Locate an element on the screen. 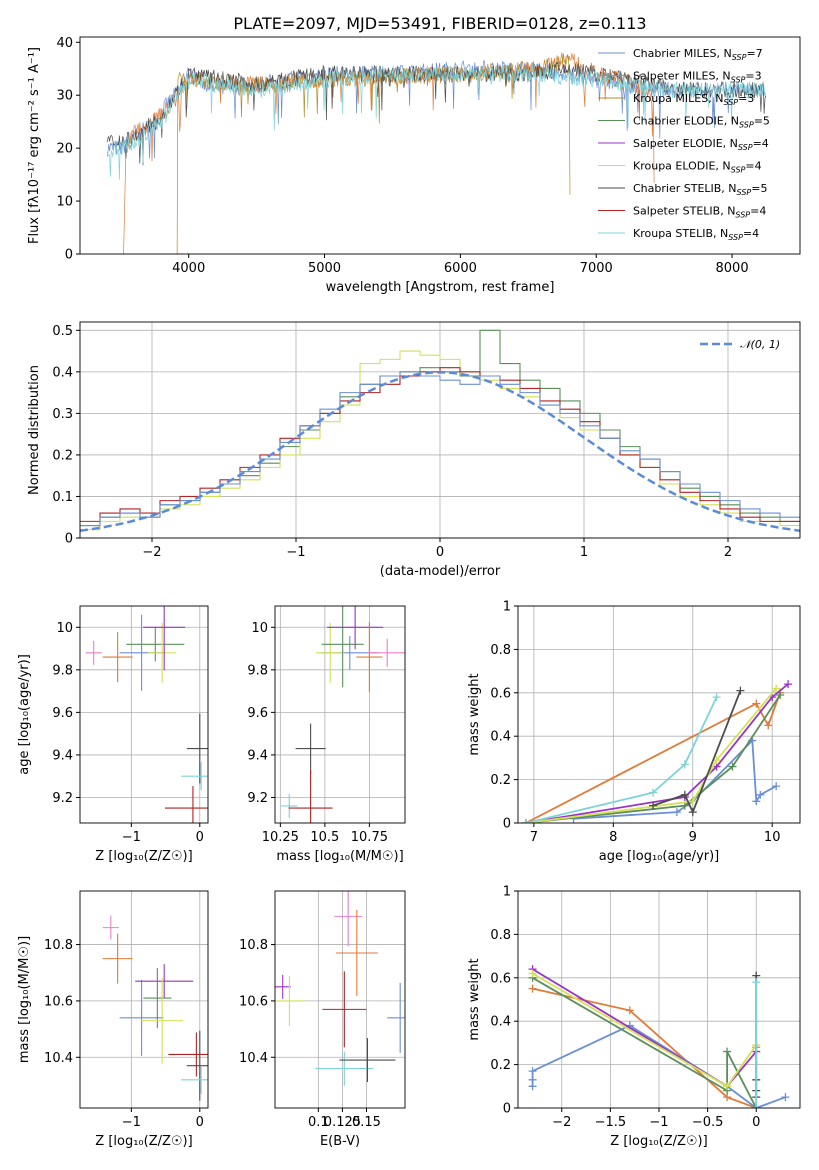 The image size is (819, 1170). x-tick-label: −2 is located at coordinates (561, 1122).